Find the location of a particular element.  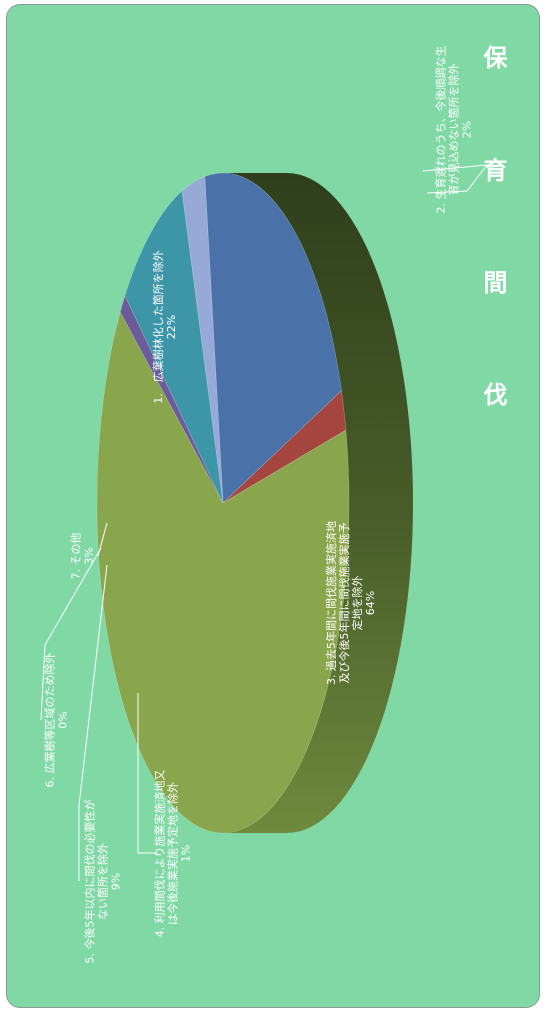

slice-label-4: 4. 利用間伐により施業実施済地又 は今後施業実施予定地を除外 1% is located at coordinates (172, 853).